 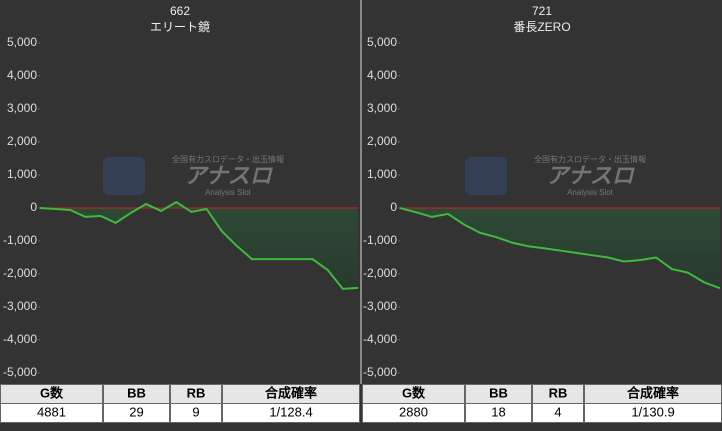 I want to click on data-text: 1/128.4, so click(x=290, y=411).